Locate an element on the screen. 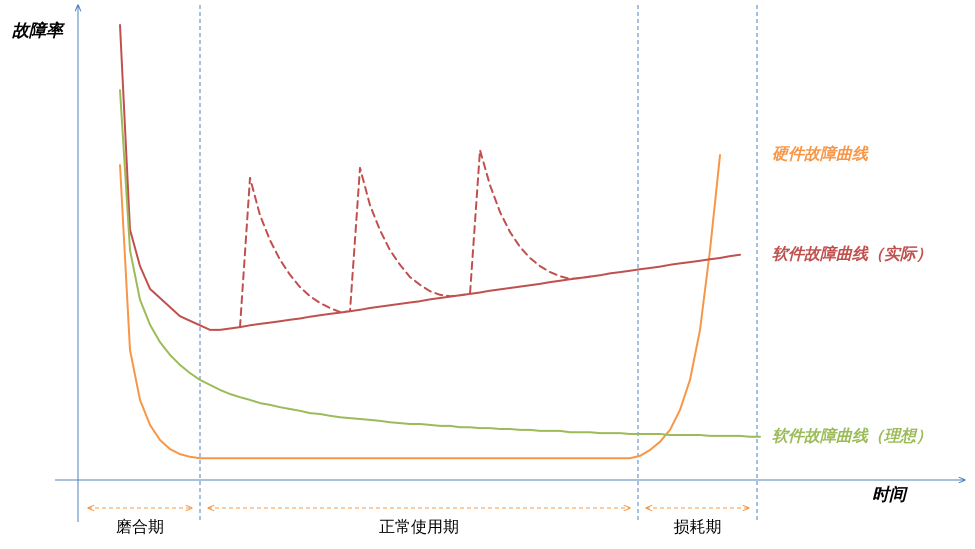  text: 软件故障曲线（实际） is located at coordinates (852, 253).